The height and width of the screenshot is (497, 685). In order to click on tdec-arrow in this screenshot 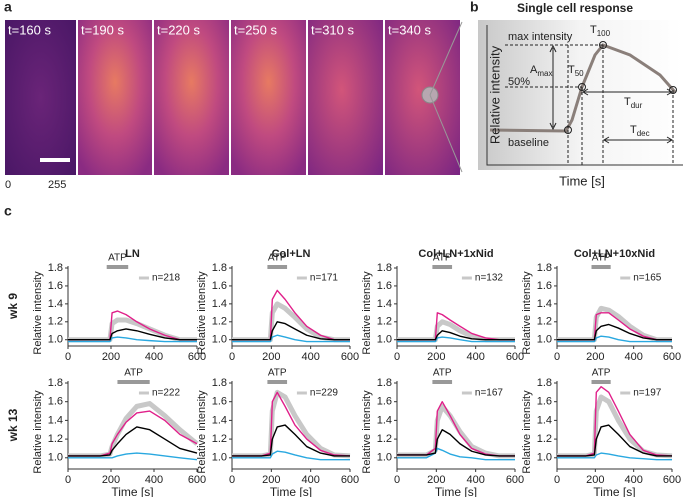, I will do `click(638, 140)`.